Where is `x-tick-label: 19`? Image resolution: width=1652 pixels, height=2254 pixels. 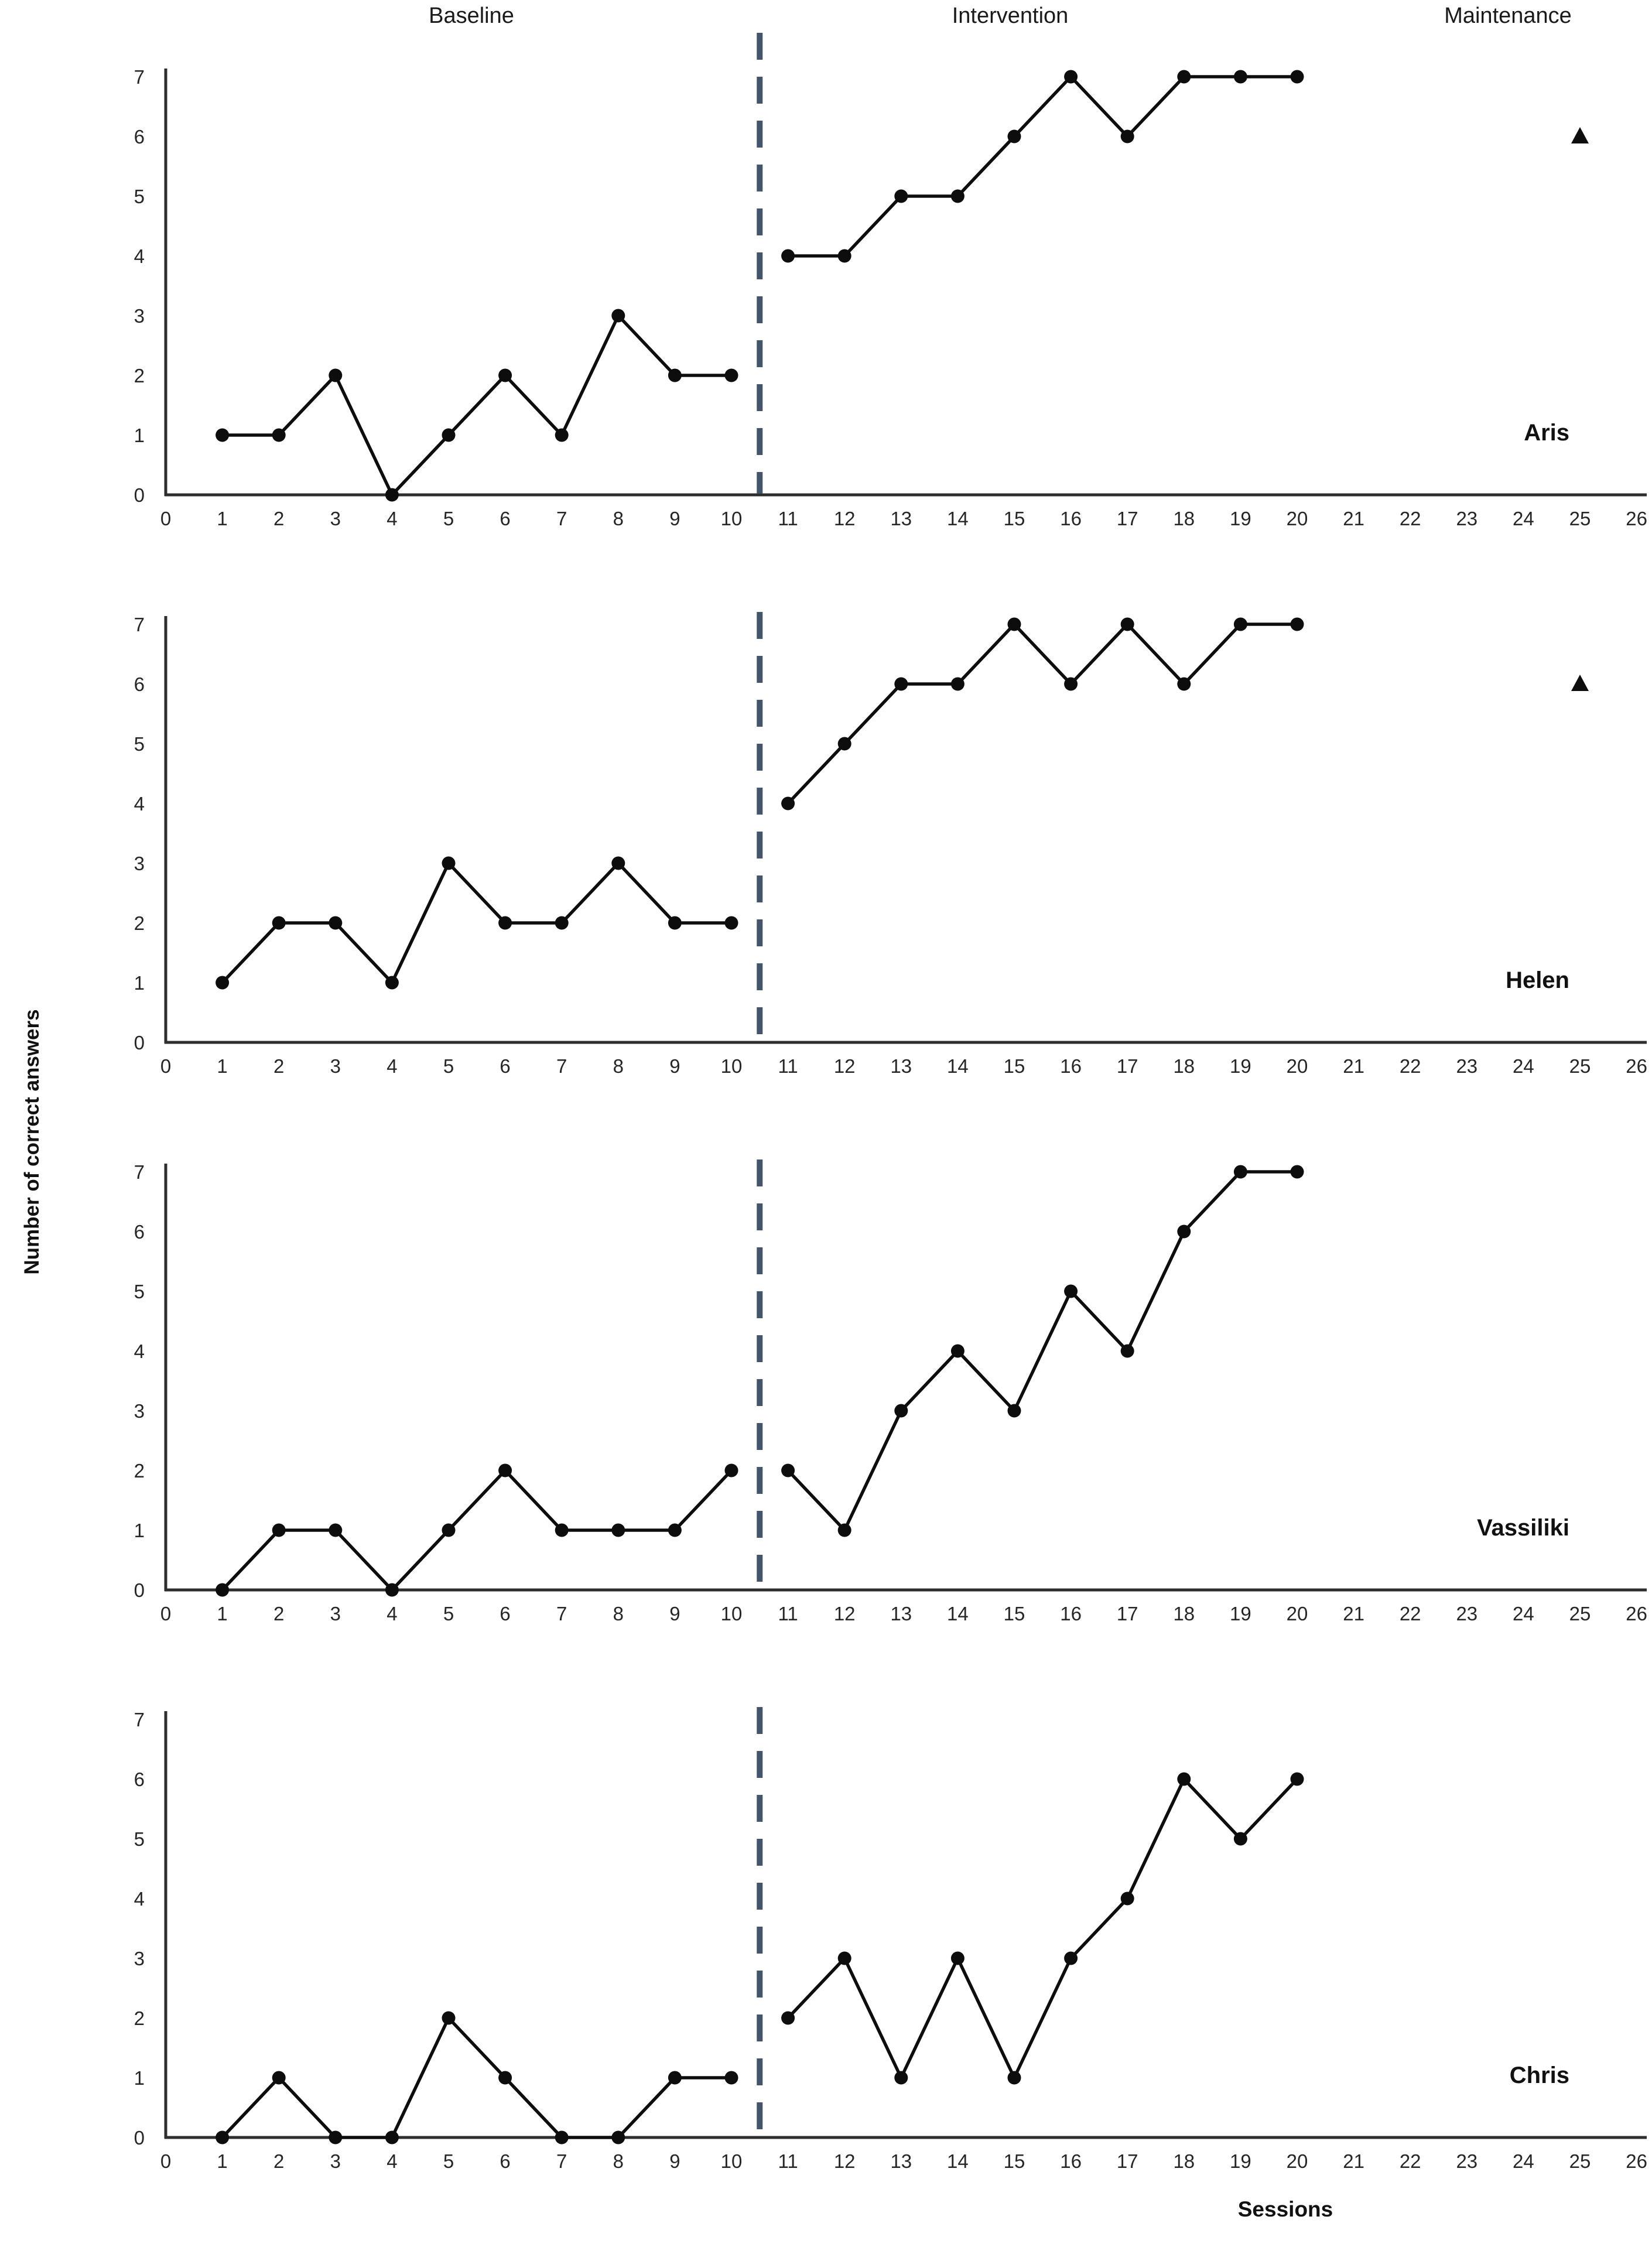
x-tick-label: 19 is located at coordinates (1240, 1613).